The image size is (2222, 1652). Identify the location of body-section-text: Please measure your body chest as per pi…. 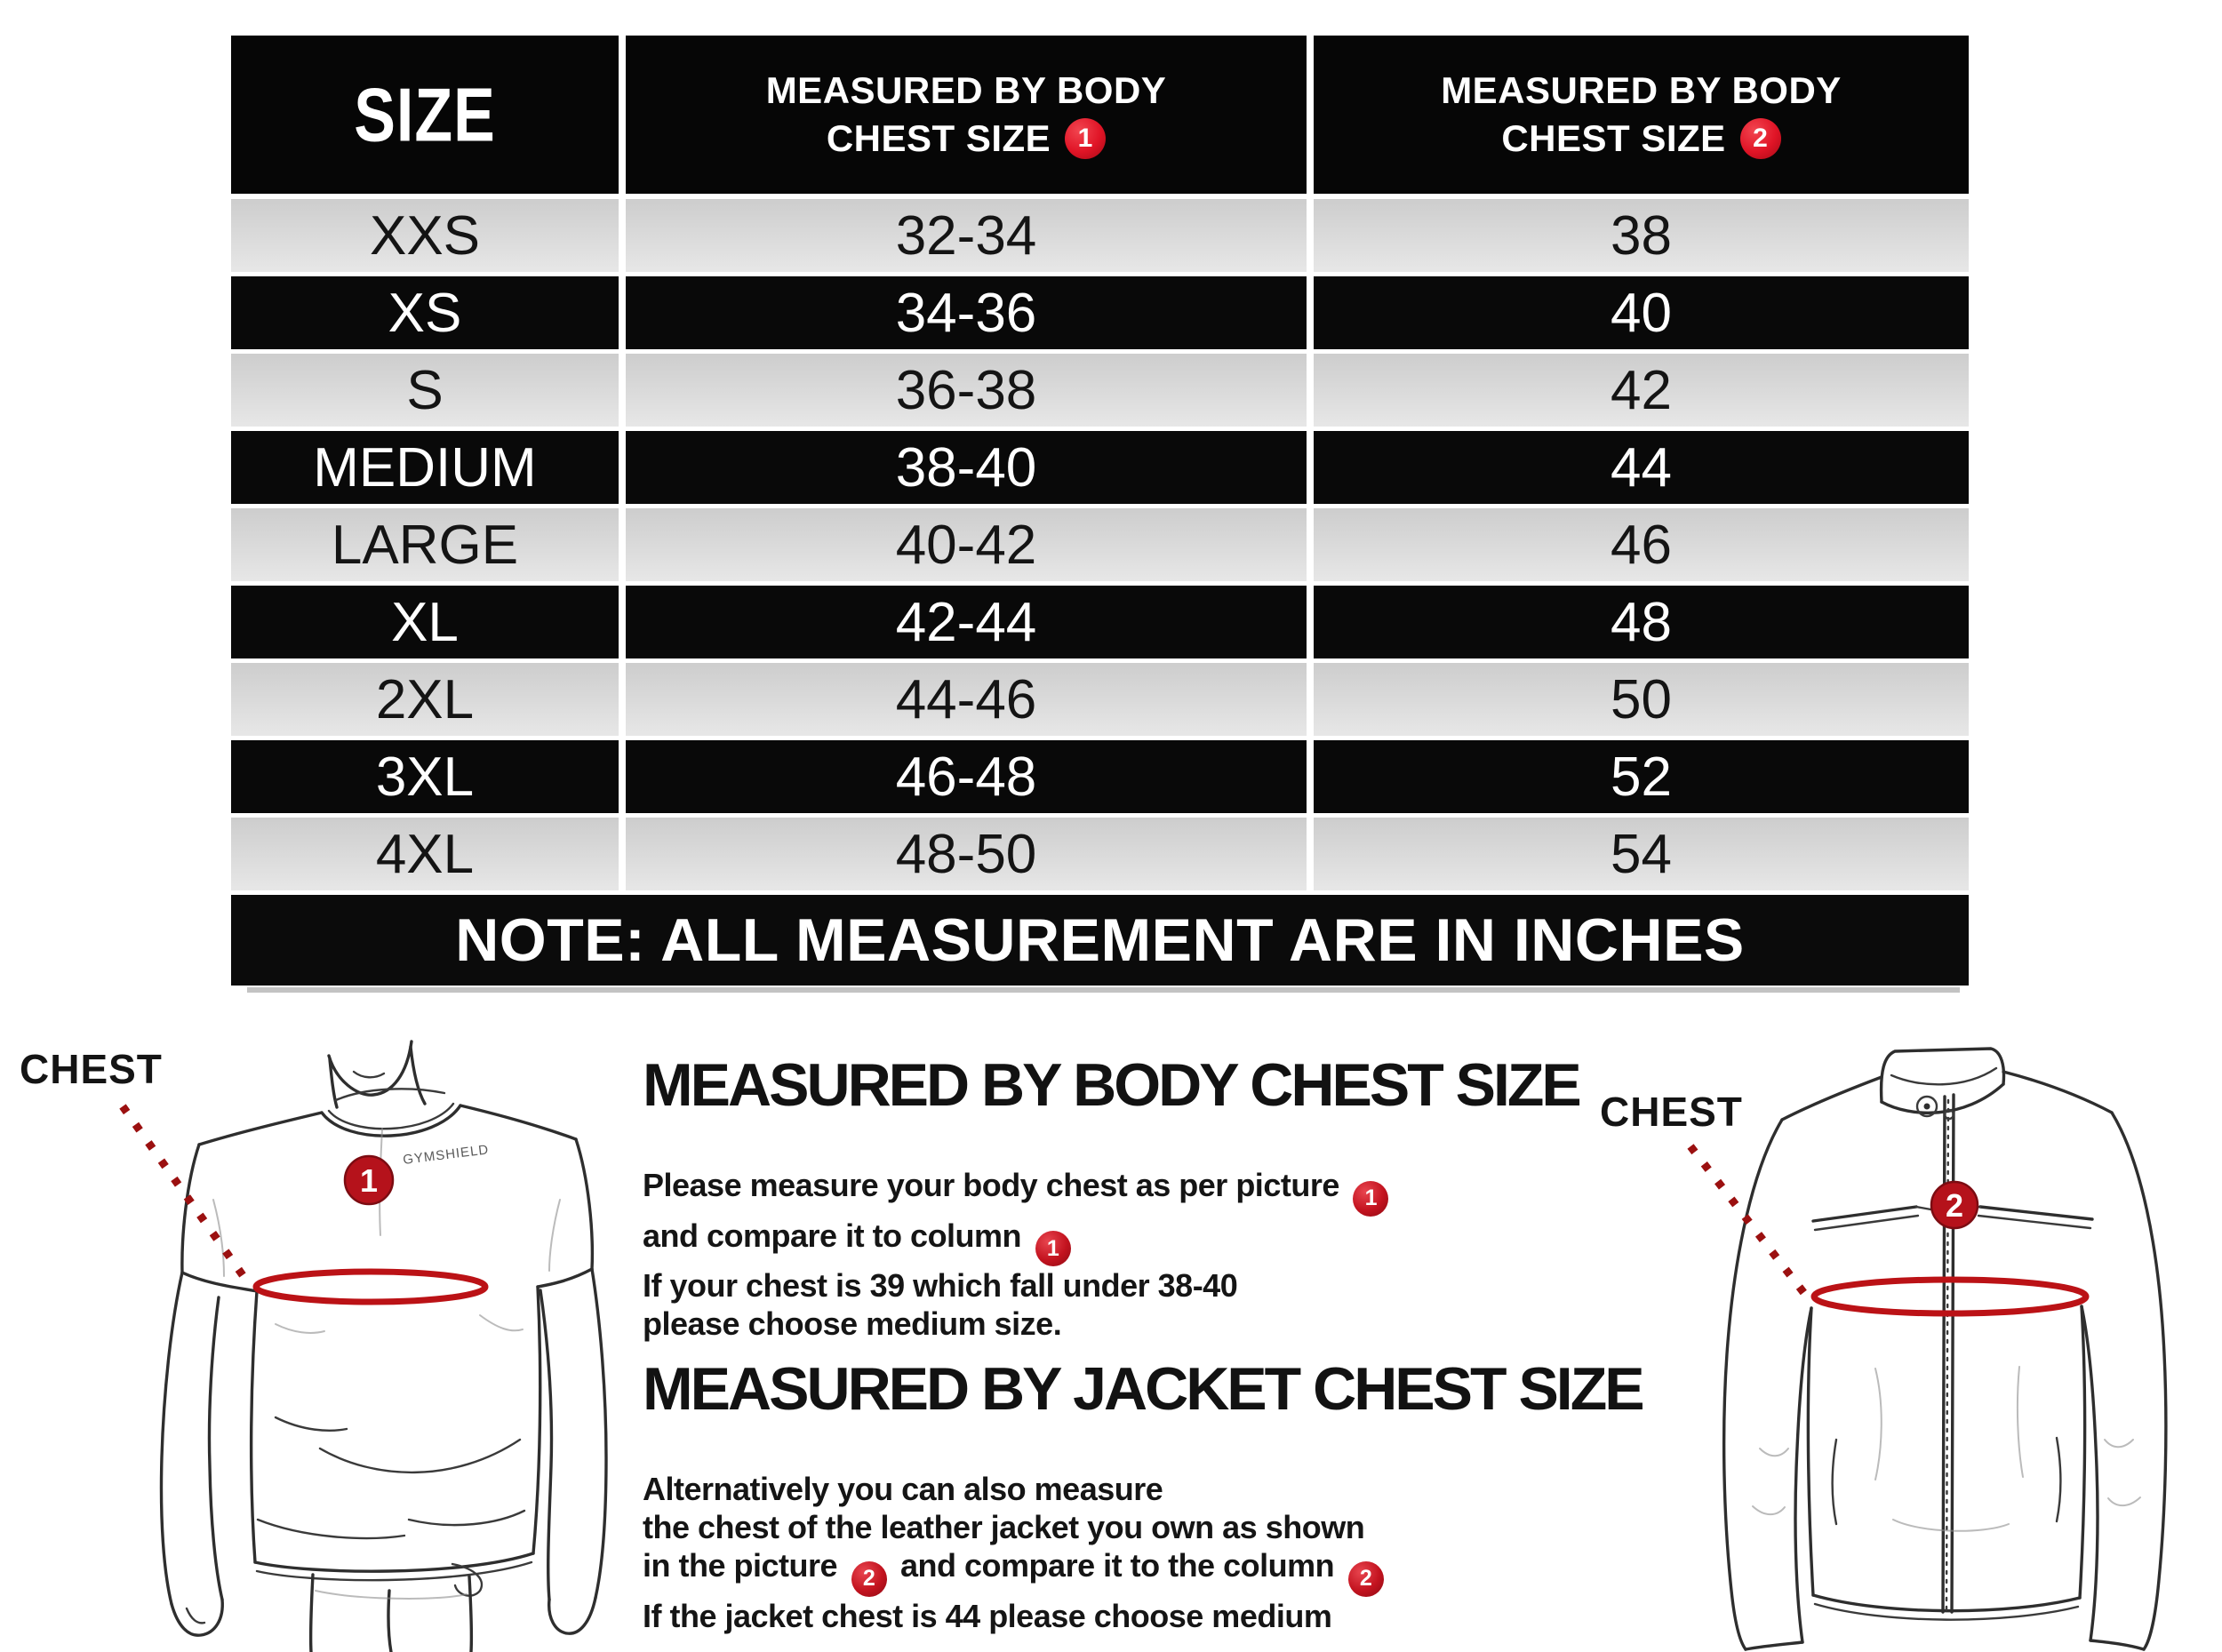
(1158, 1254).